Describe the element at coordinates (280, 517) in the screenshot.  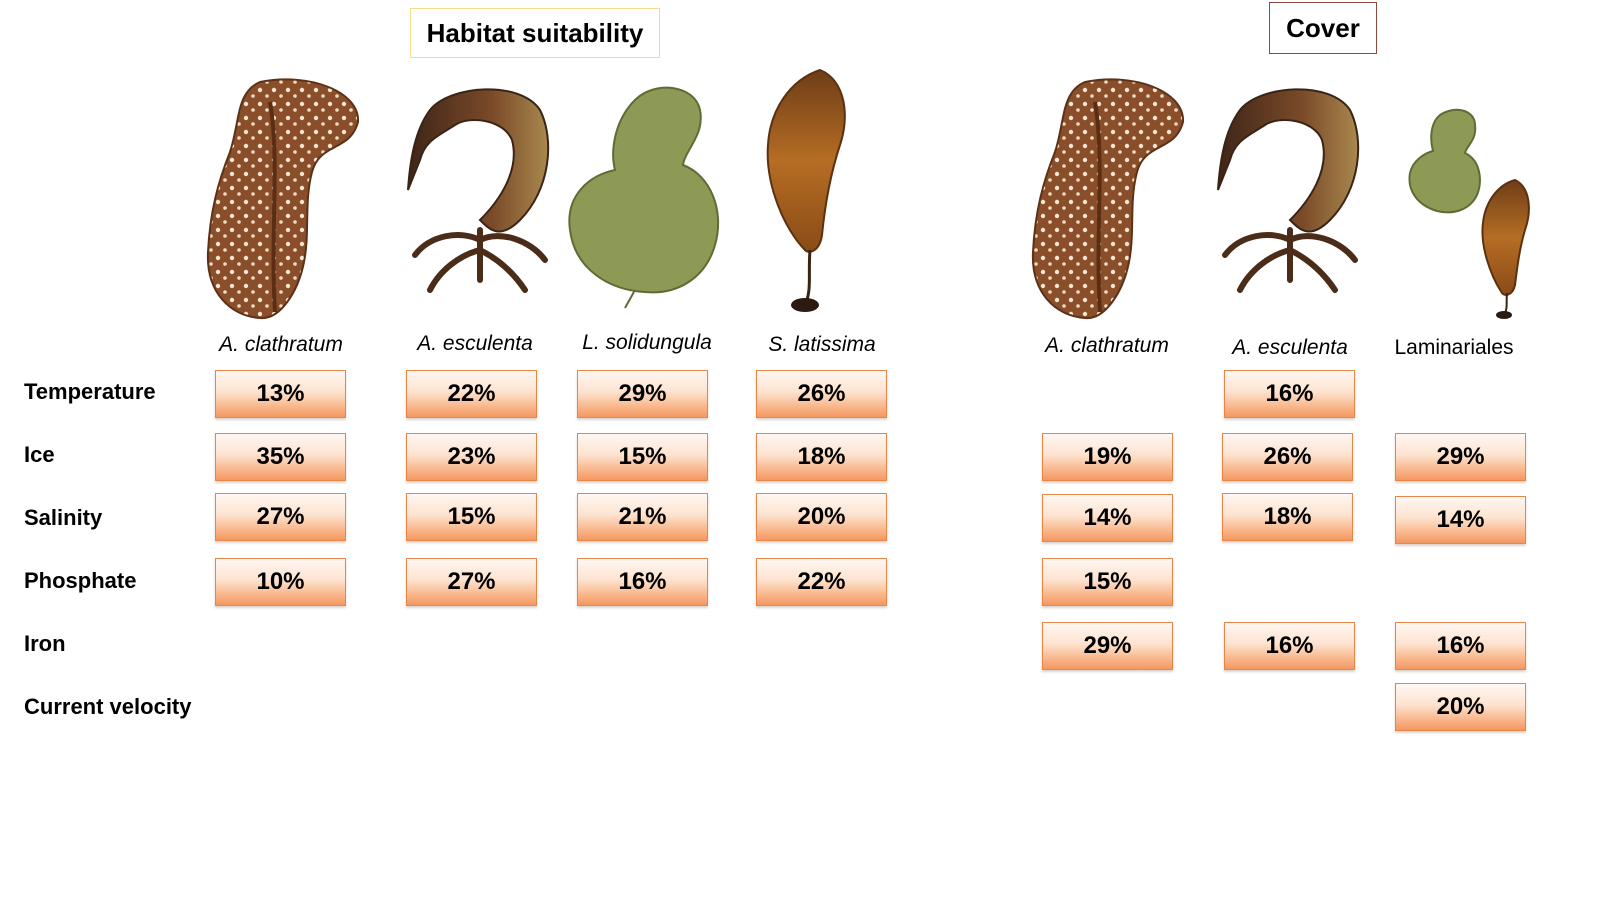
I see `habitat-value-salinity-a-clathratum: 27%` at that location.